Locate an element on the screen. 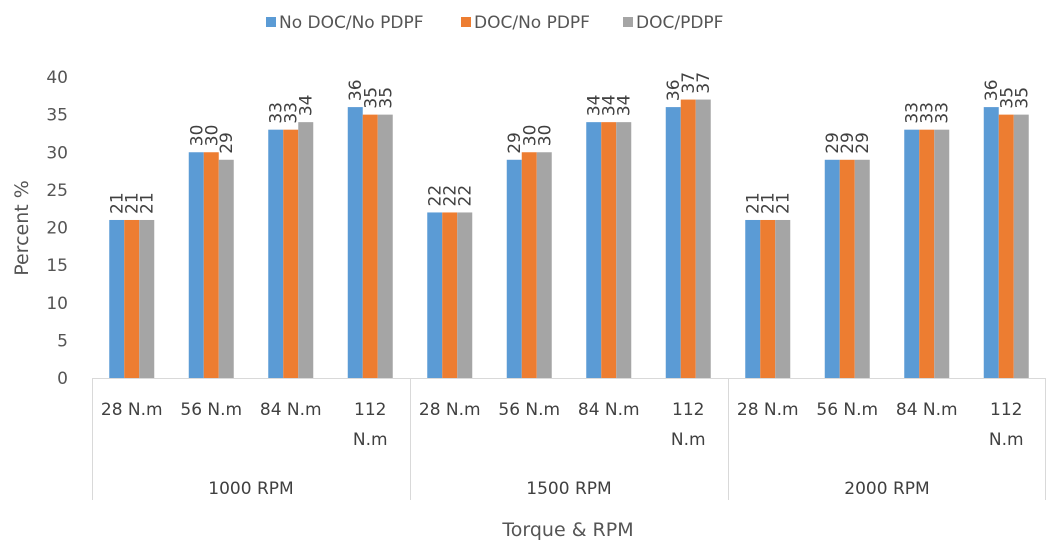 The height and width of the screenshot is (544, 1046). y-tick-label: 20 is located at coordinates (57, 229).